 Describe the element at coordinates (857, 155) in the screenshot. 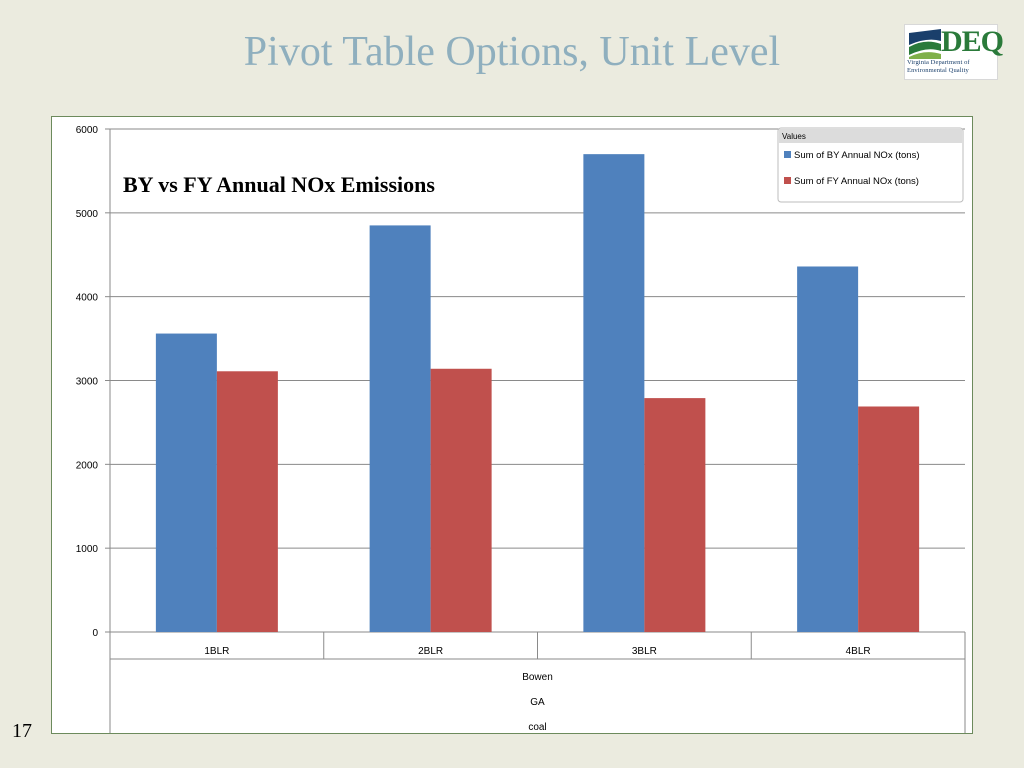

I see `legend-label: Sum of BY Annual NOx (tons)` at that location.